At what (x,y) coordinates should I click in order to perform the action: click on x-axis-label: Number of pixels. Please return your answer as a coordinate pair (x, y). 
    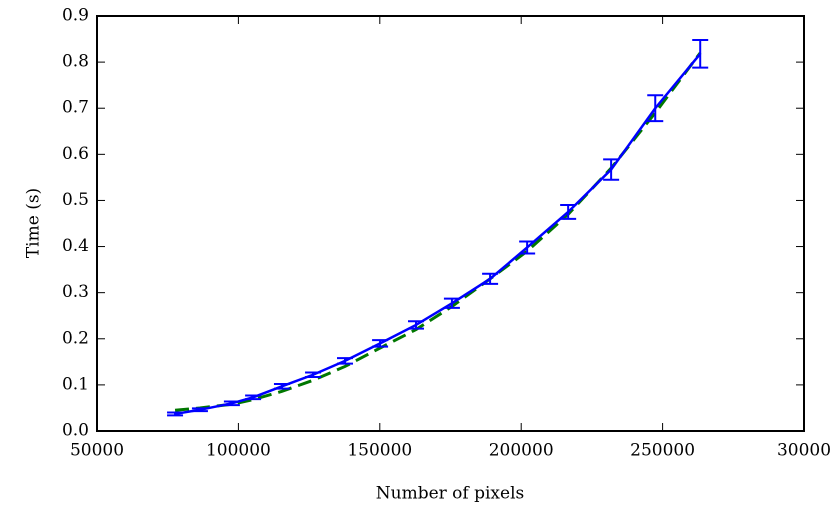
    Looking at the image, I should click on (450, 494).